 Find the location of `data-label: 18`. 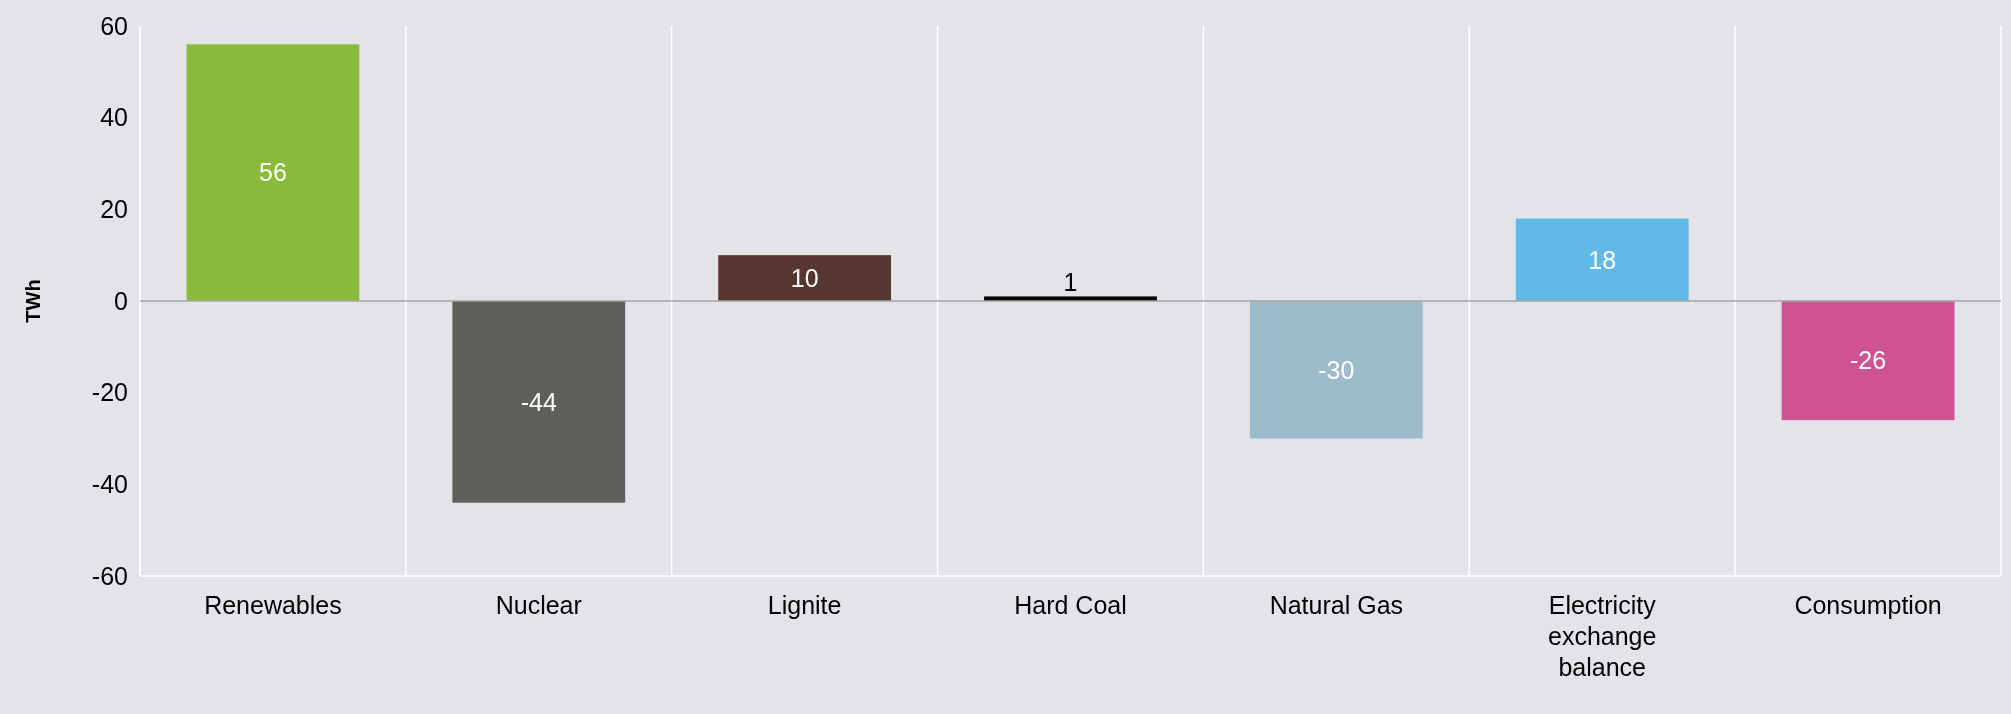

data-label: 18 is located at coordinates (1602, 259).